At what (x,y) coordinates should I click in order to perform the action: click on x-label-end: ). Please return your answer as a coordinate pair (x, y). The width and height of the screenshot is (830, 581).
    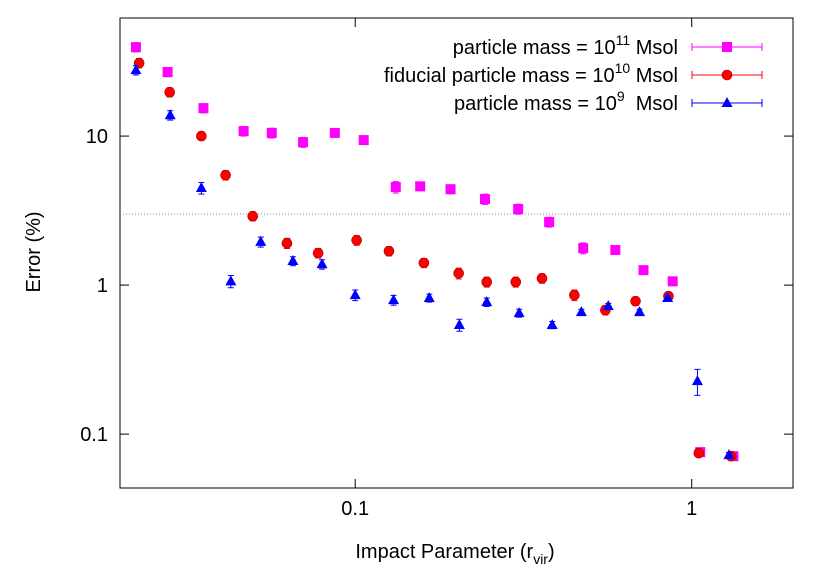
    Looking at the image, I should click on (551, 552).